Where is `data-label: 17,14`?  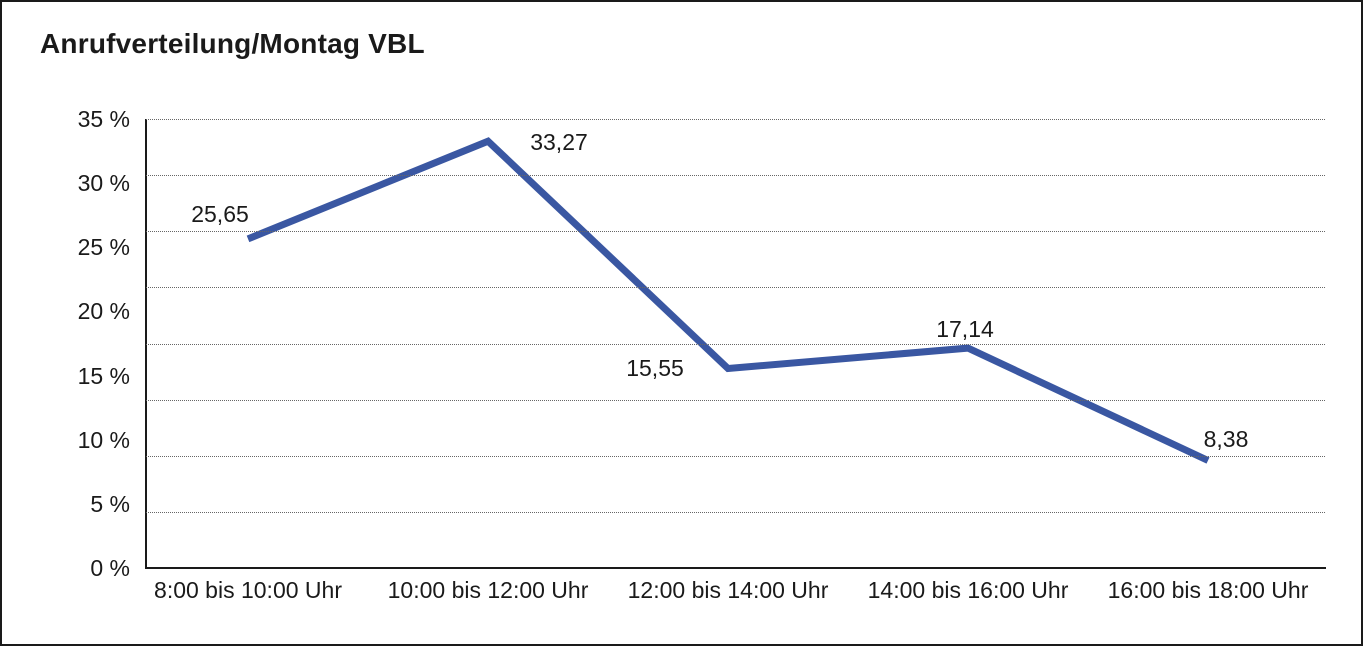 data-label: 17,14 is located at coordinates (965, 329).